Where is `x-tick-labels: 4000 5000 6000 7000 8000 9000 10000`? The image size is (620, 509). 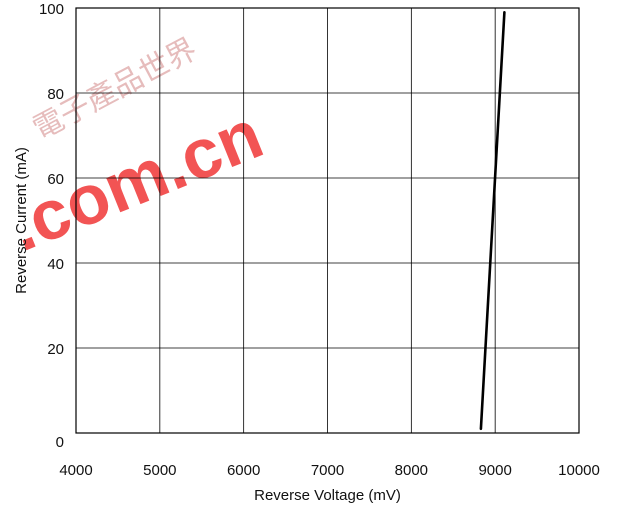 x-tick-labels: 4000 5000 6000 7000 8000 9000 10000 is located at coordinates (329, 470).